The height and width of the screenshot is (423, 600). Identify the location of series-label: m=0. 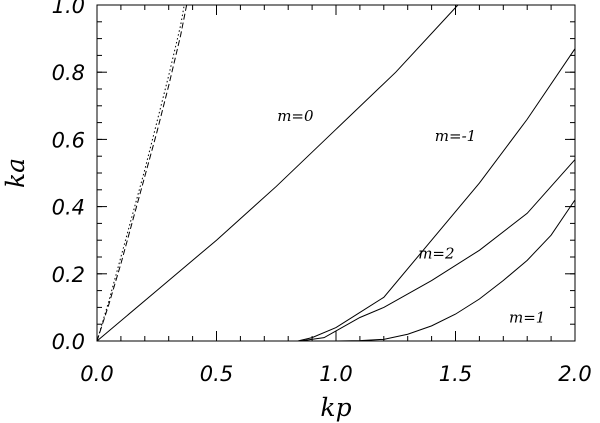
(295, 116).